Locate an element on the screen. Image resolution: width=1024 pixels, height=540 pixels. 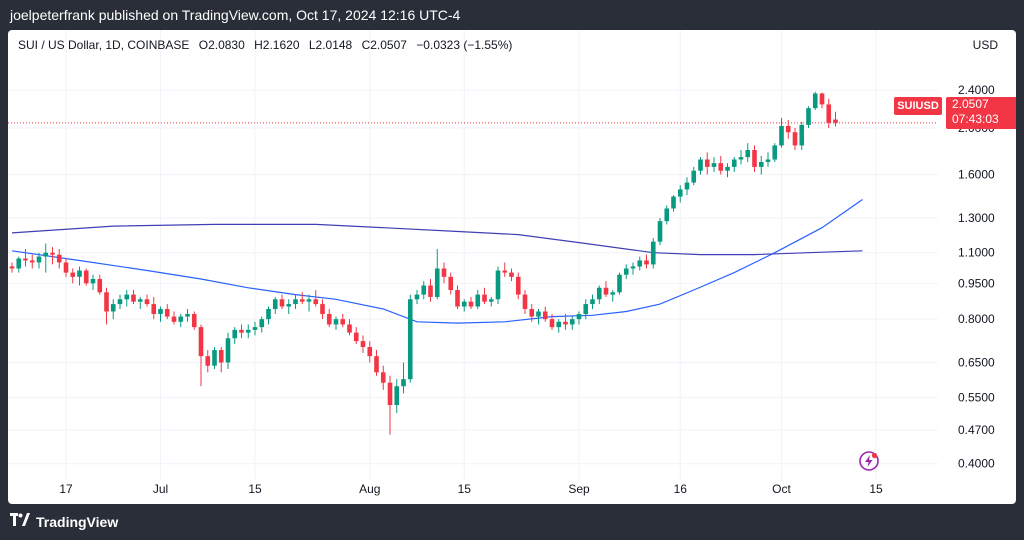
price-tick-label: 1.6000 is located at coordinates (976, 175).